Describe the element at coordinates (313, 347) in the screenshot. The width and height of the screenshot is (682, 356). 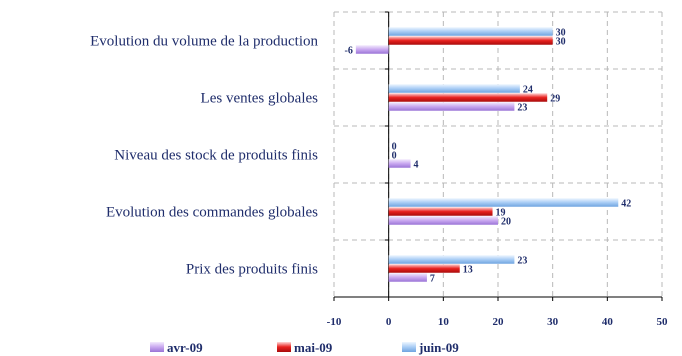
I see `legend-label: mai-09` at that location.